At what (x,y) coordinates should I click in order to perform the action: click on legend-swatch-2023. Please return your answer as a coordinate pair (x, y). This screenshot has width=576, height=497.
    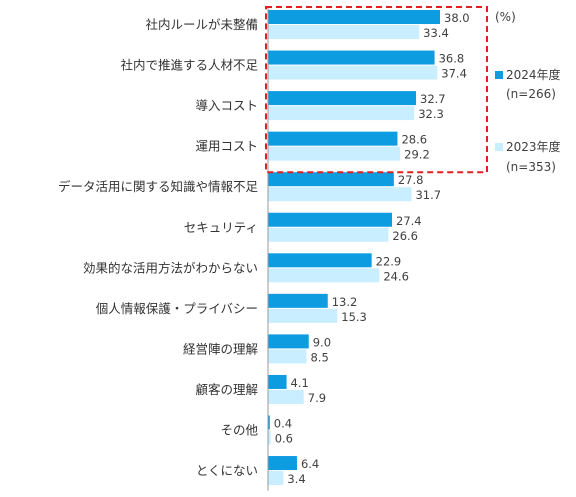
    Looking at the image, I should click on (499, 147).